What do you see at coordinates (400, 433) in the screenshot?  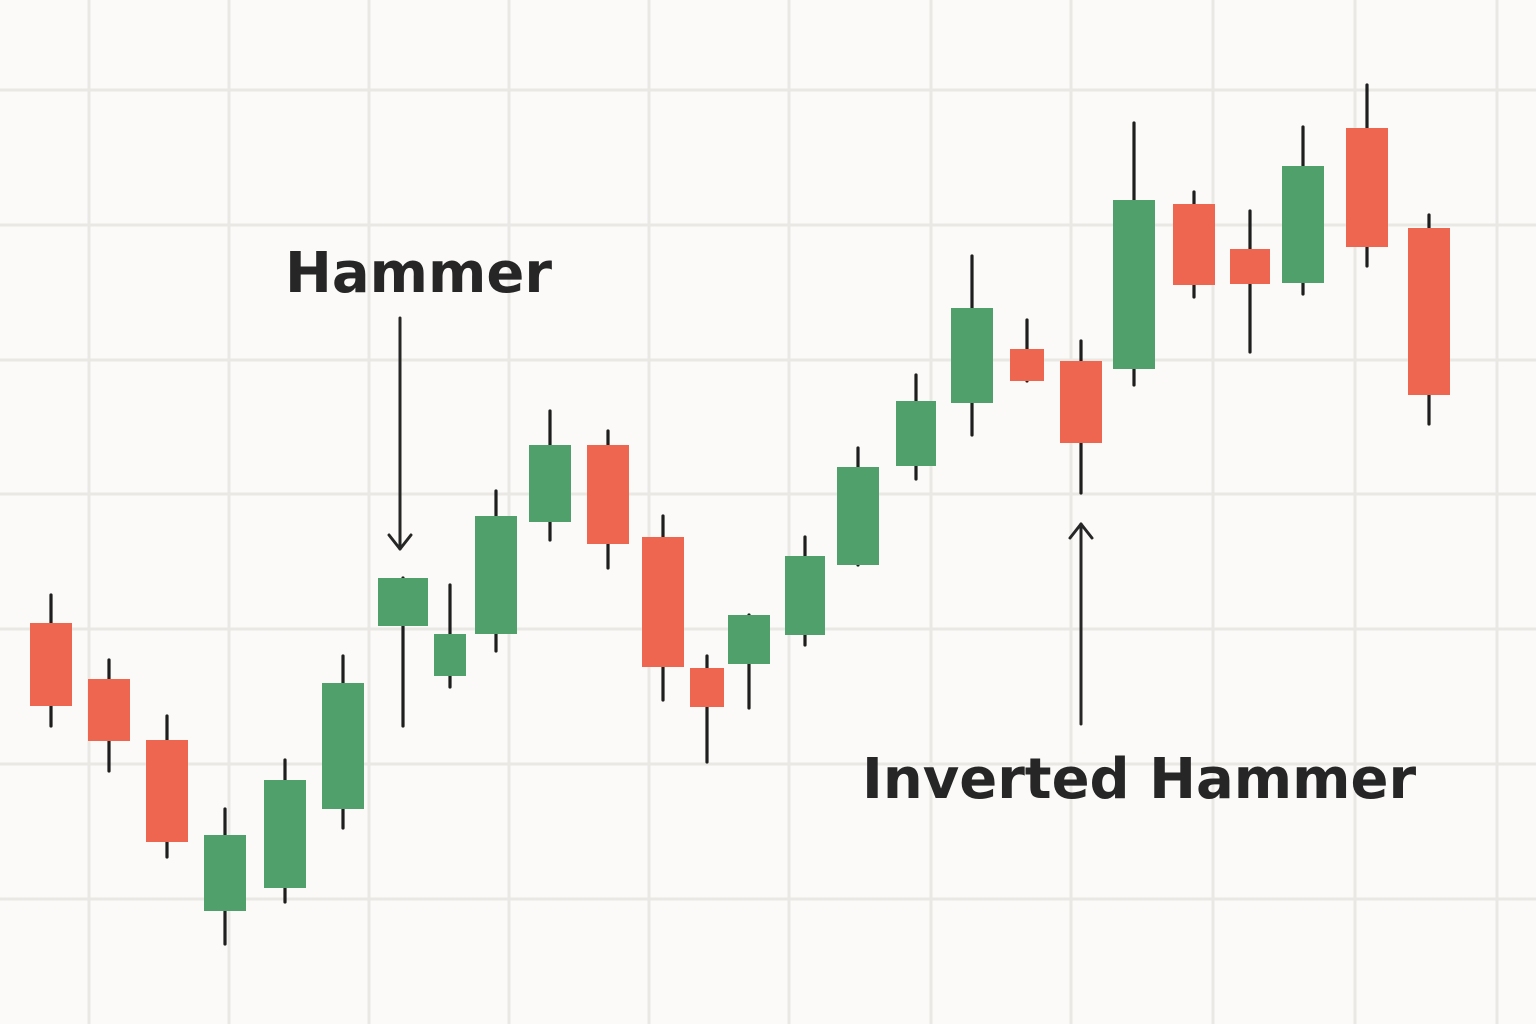 I see `hammer-arrow` at bounding box center [400, 433].